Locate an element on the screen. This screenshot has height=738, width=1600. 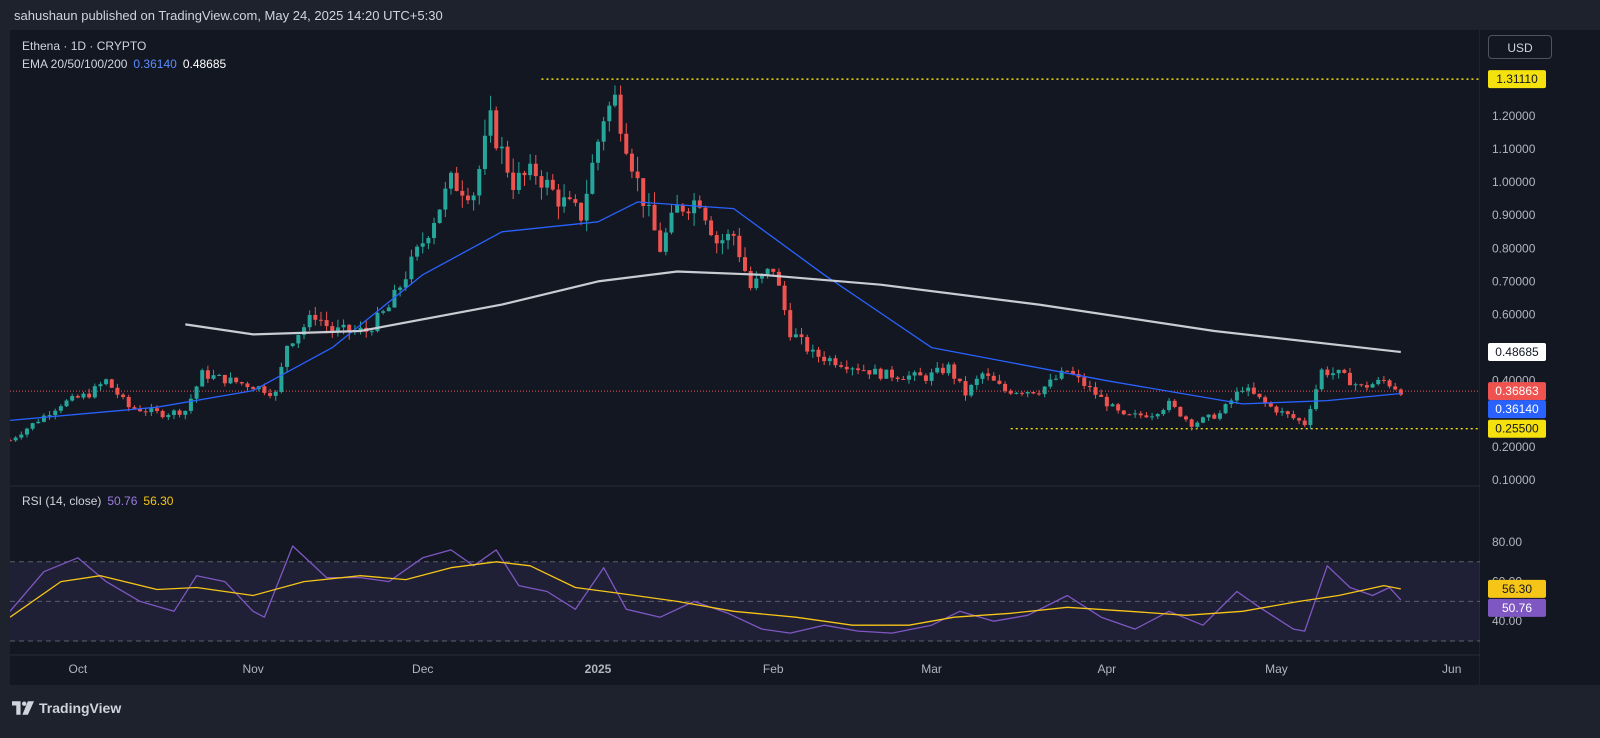
rsi-badge-box is located at coordinates (1517, 607).